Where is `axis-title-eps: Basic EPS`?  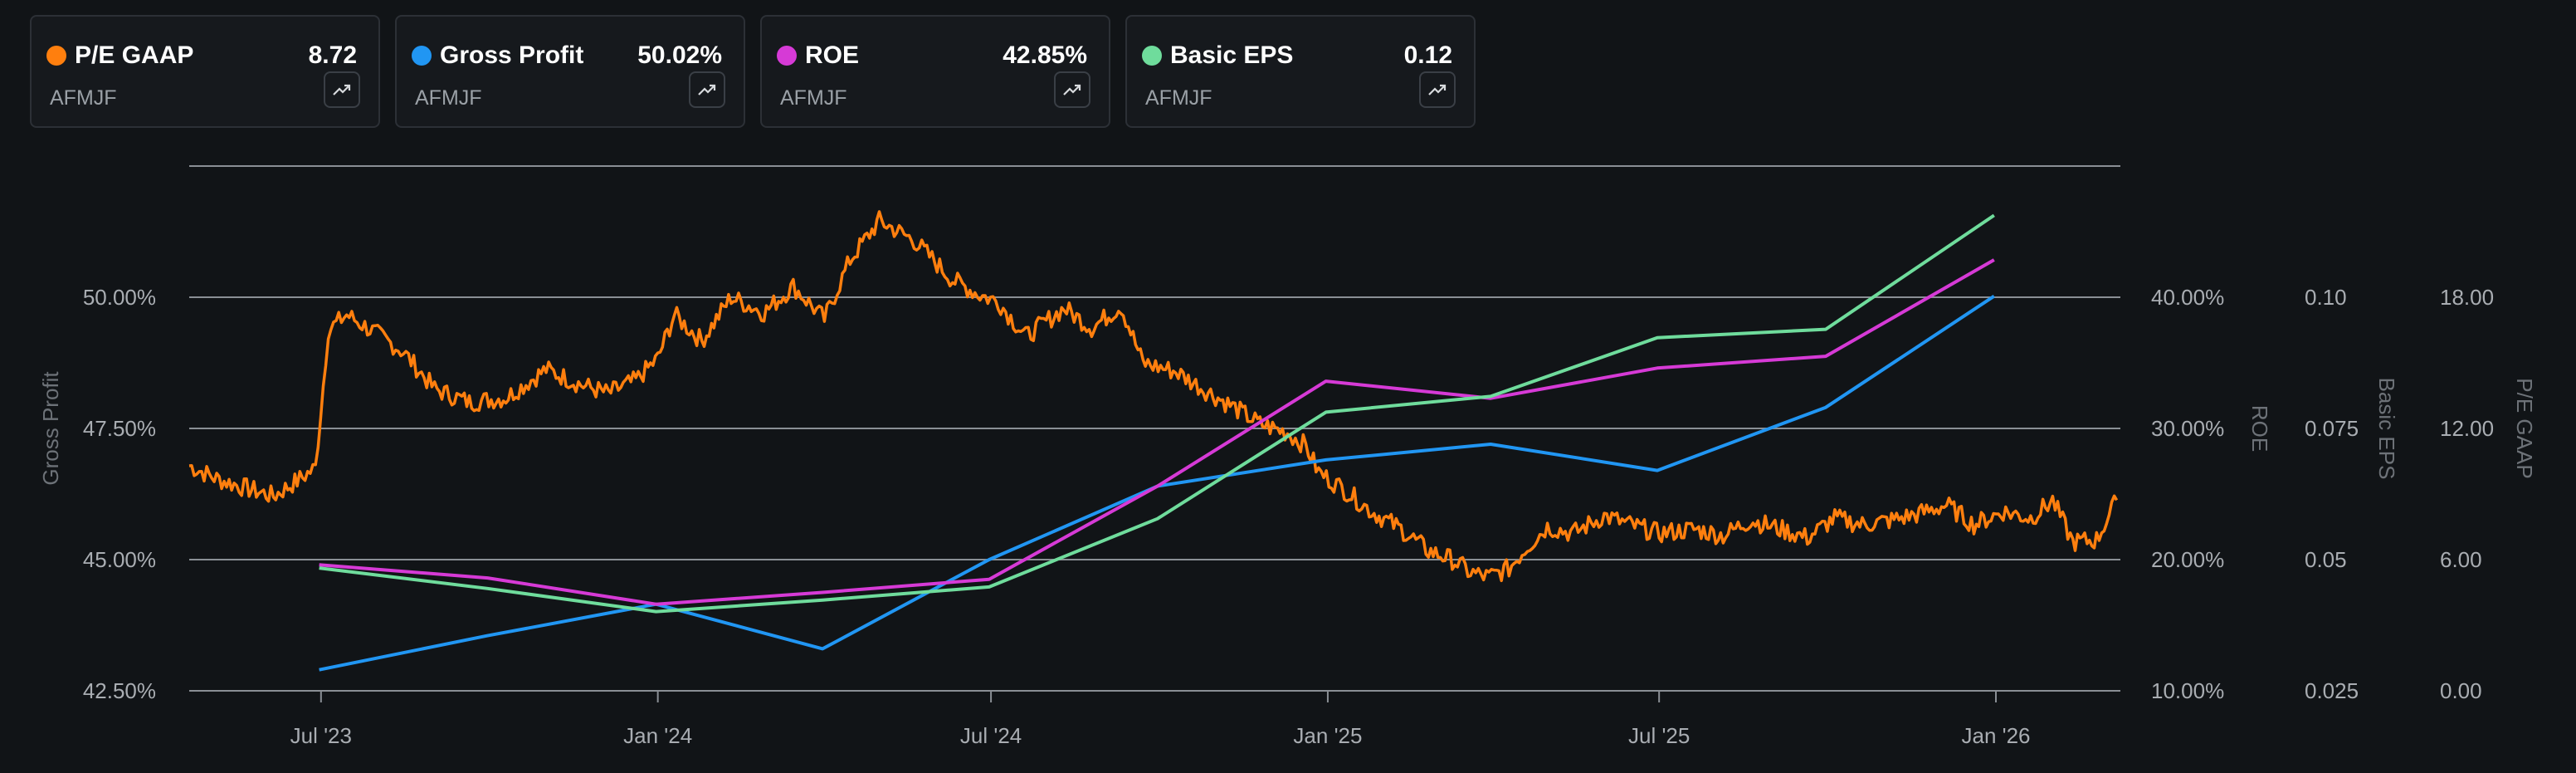 axis-title-eps: Basic EPS is located at coordinates (2387, 429).